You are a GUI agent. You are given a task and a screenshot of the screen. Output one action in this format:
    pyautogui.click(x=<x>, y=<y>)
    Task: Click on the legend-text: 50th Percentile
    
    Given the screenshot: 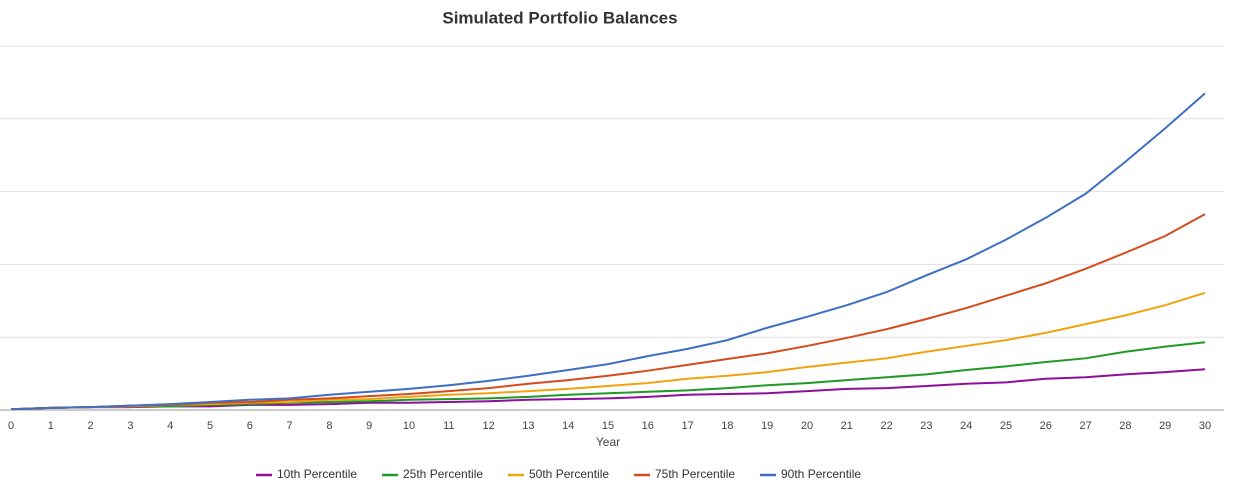 What is the action you would take?
    pyautogui.click(x=569, y=474)
    